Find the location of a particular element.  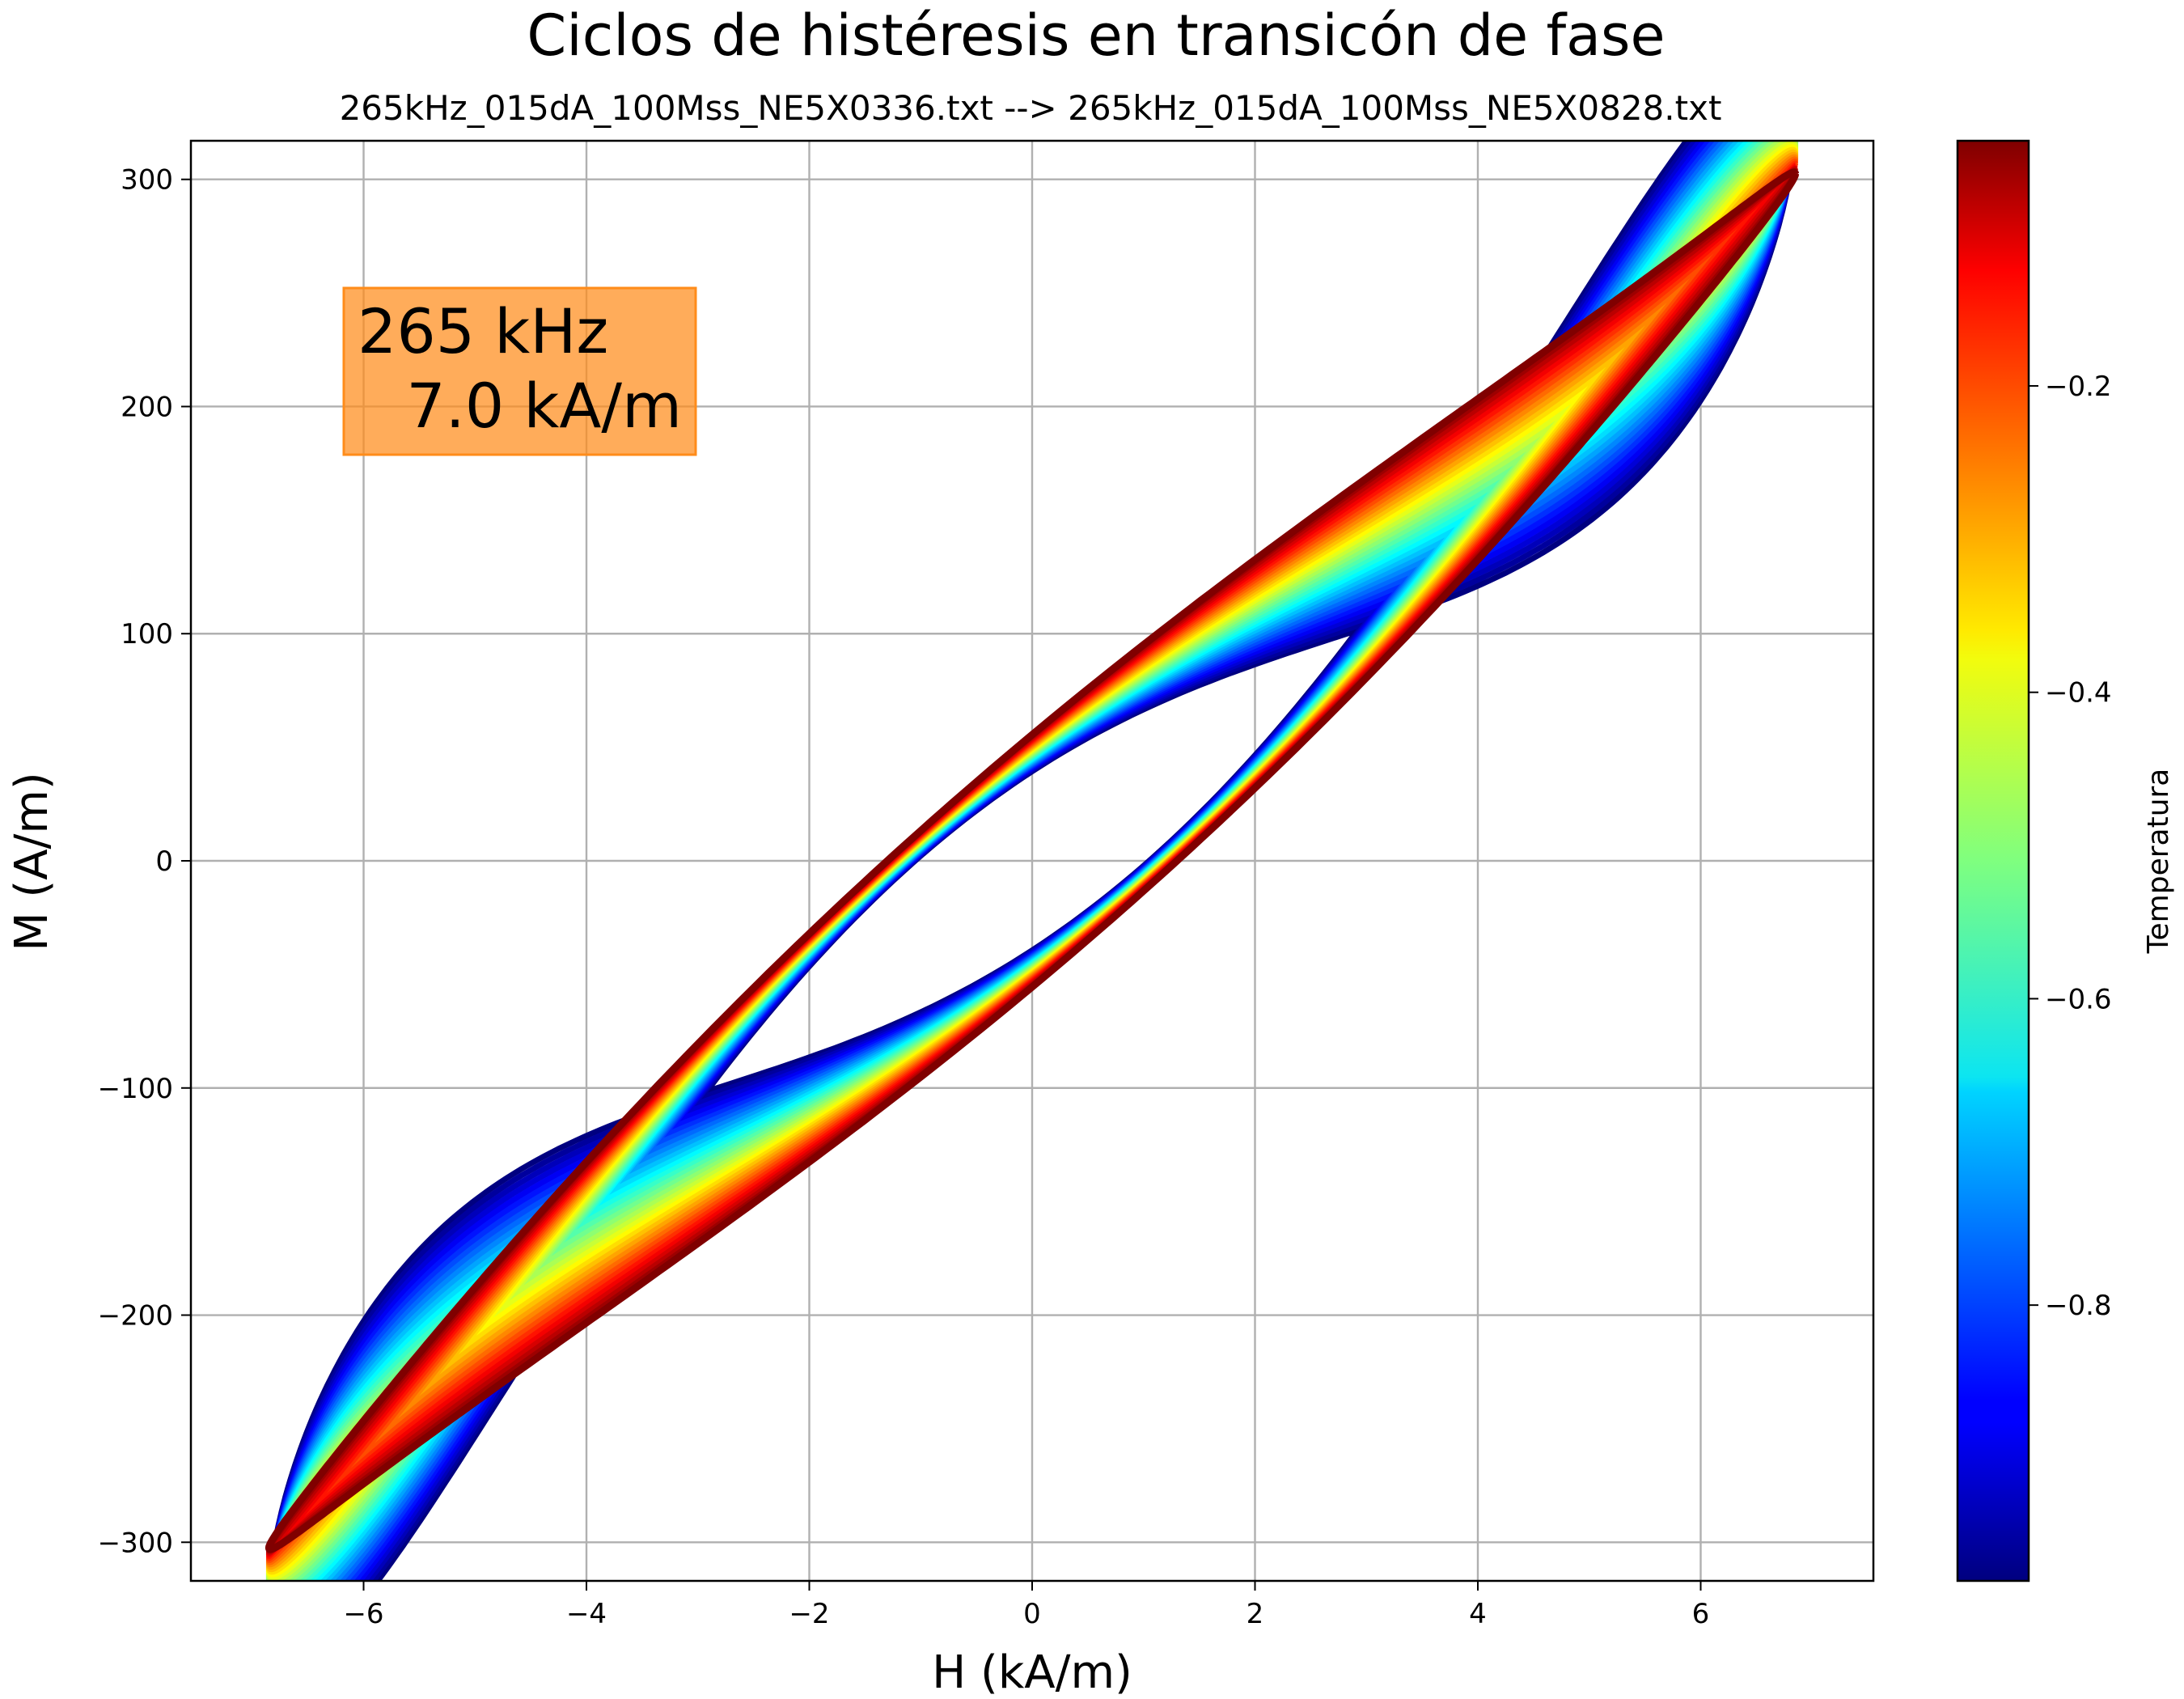

colorbar-tick-label: −0.2 is located at coordinates (2078, 387).